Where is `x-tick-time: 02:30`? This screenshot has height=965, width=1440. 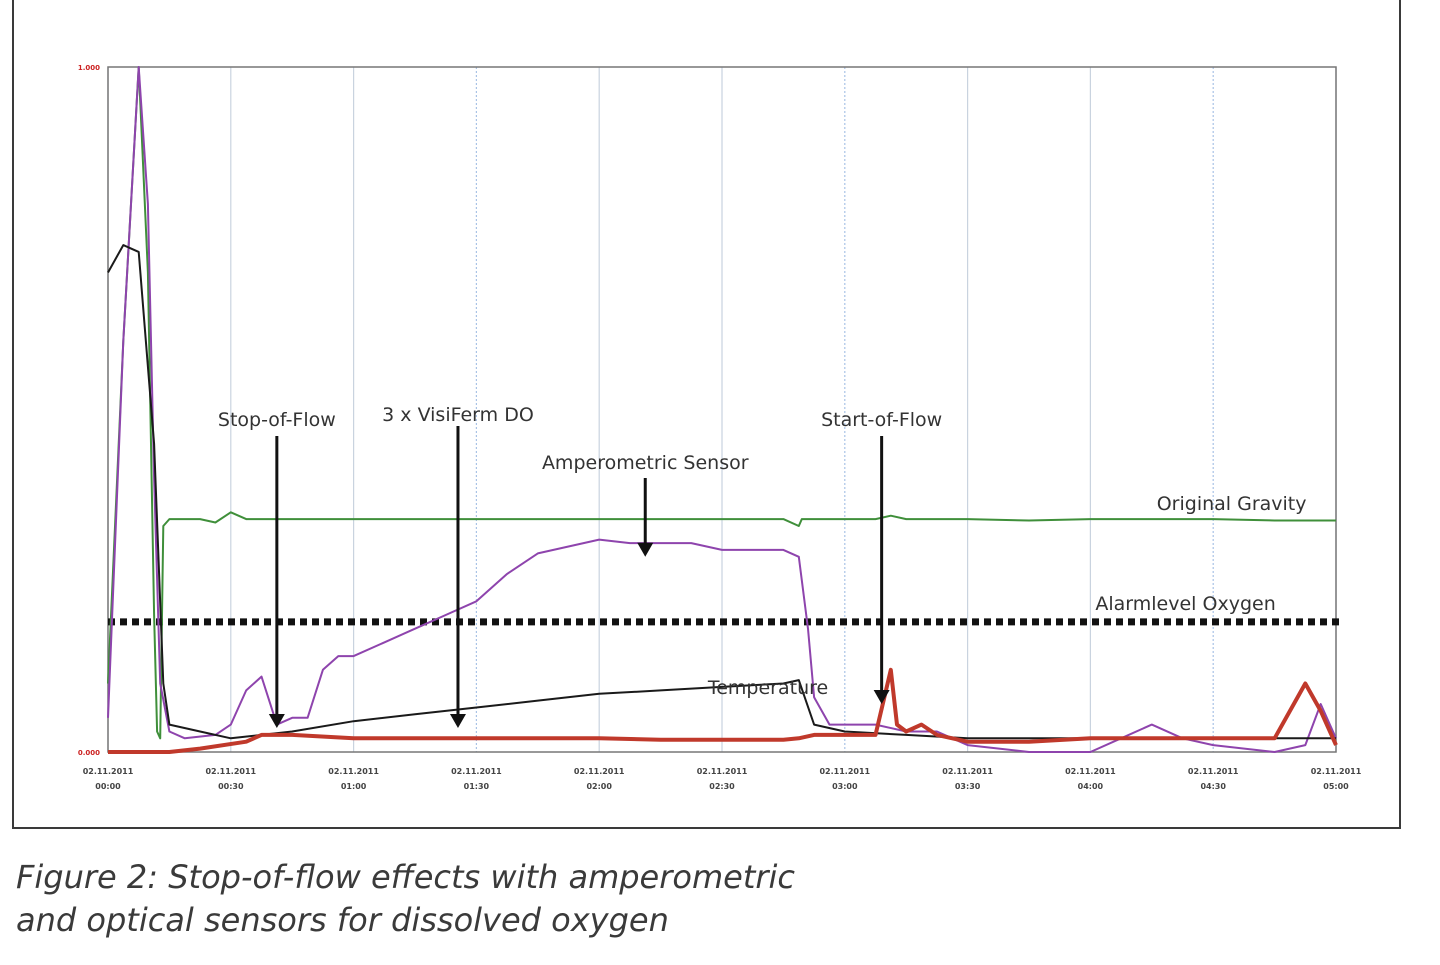
x-tick-time: 02:30 is located at coordinates (722, 786).